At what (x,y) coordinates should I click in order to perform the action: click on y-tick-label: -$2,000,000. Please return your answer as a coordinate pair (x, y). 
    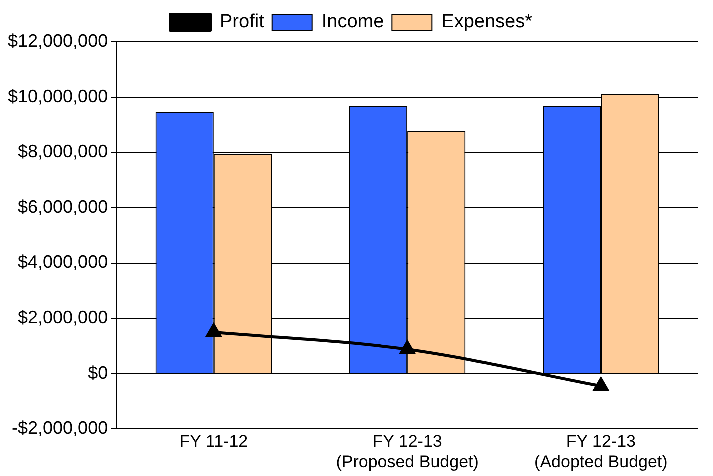
    Looking at the image, I should click on (60, 428).